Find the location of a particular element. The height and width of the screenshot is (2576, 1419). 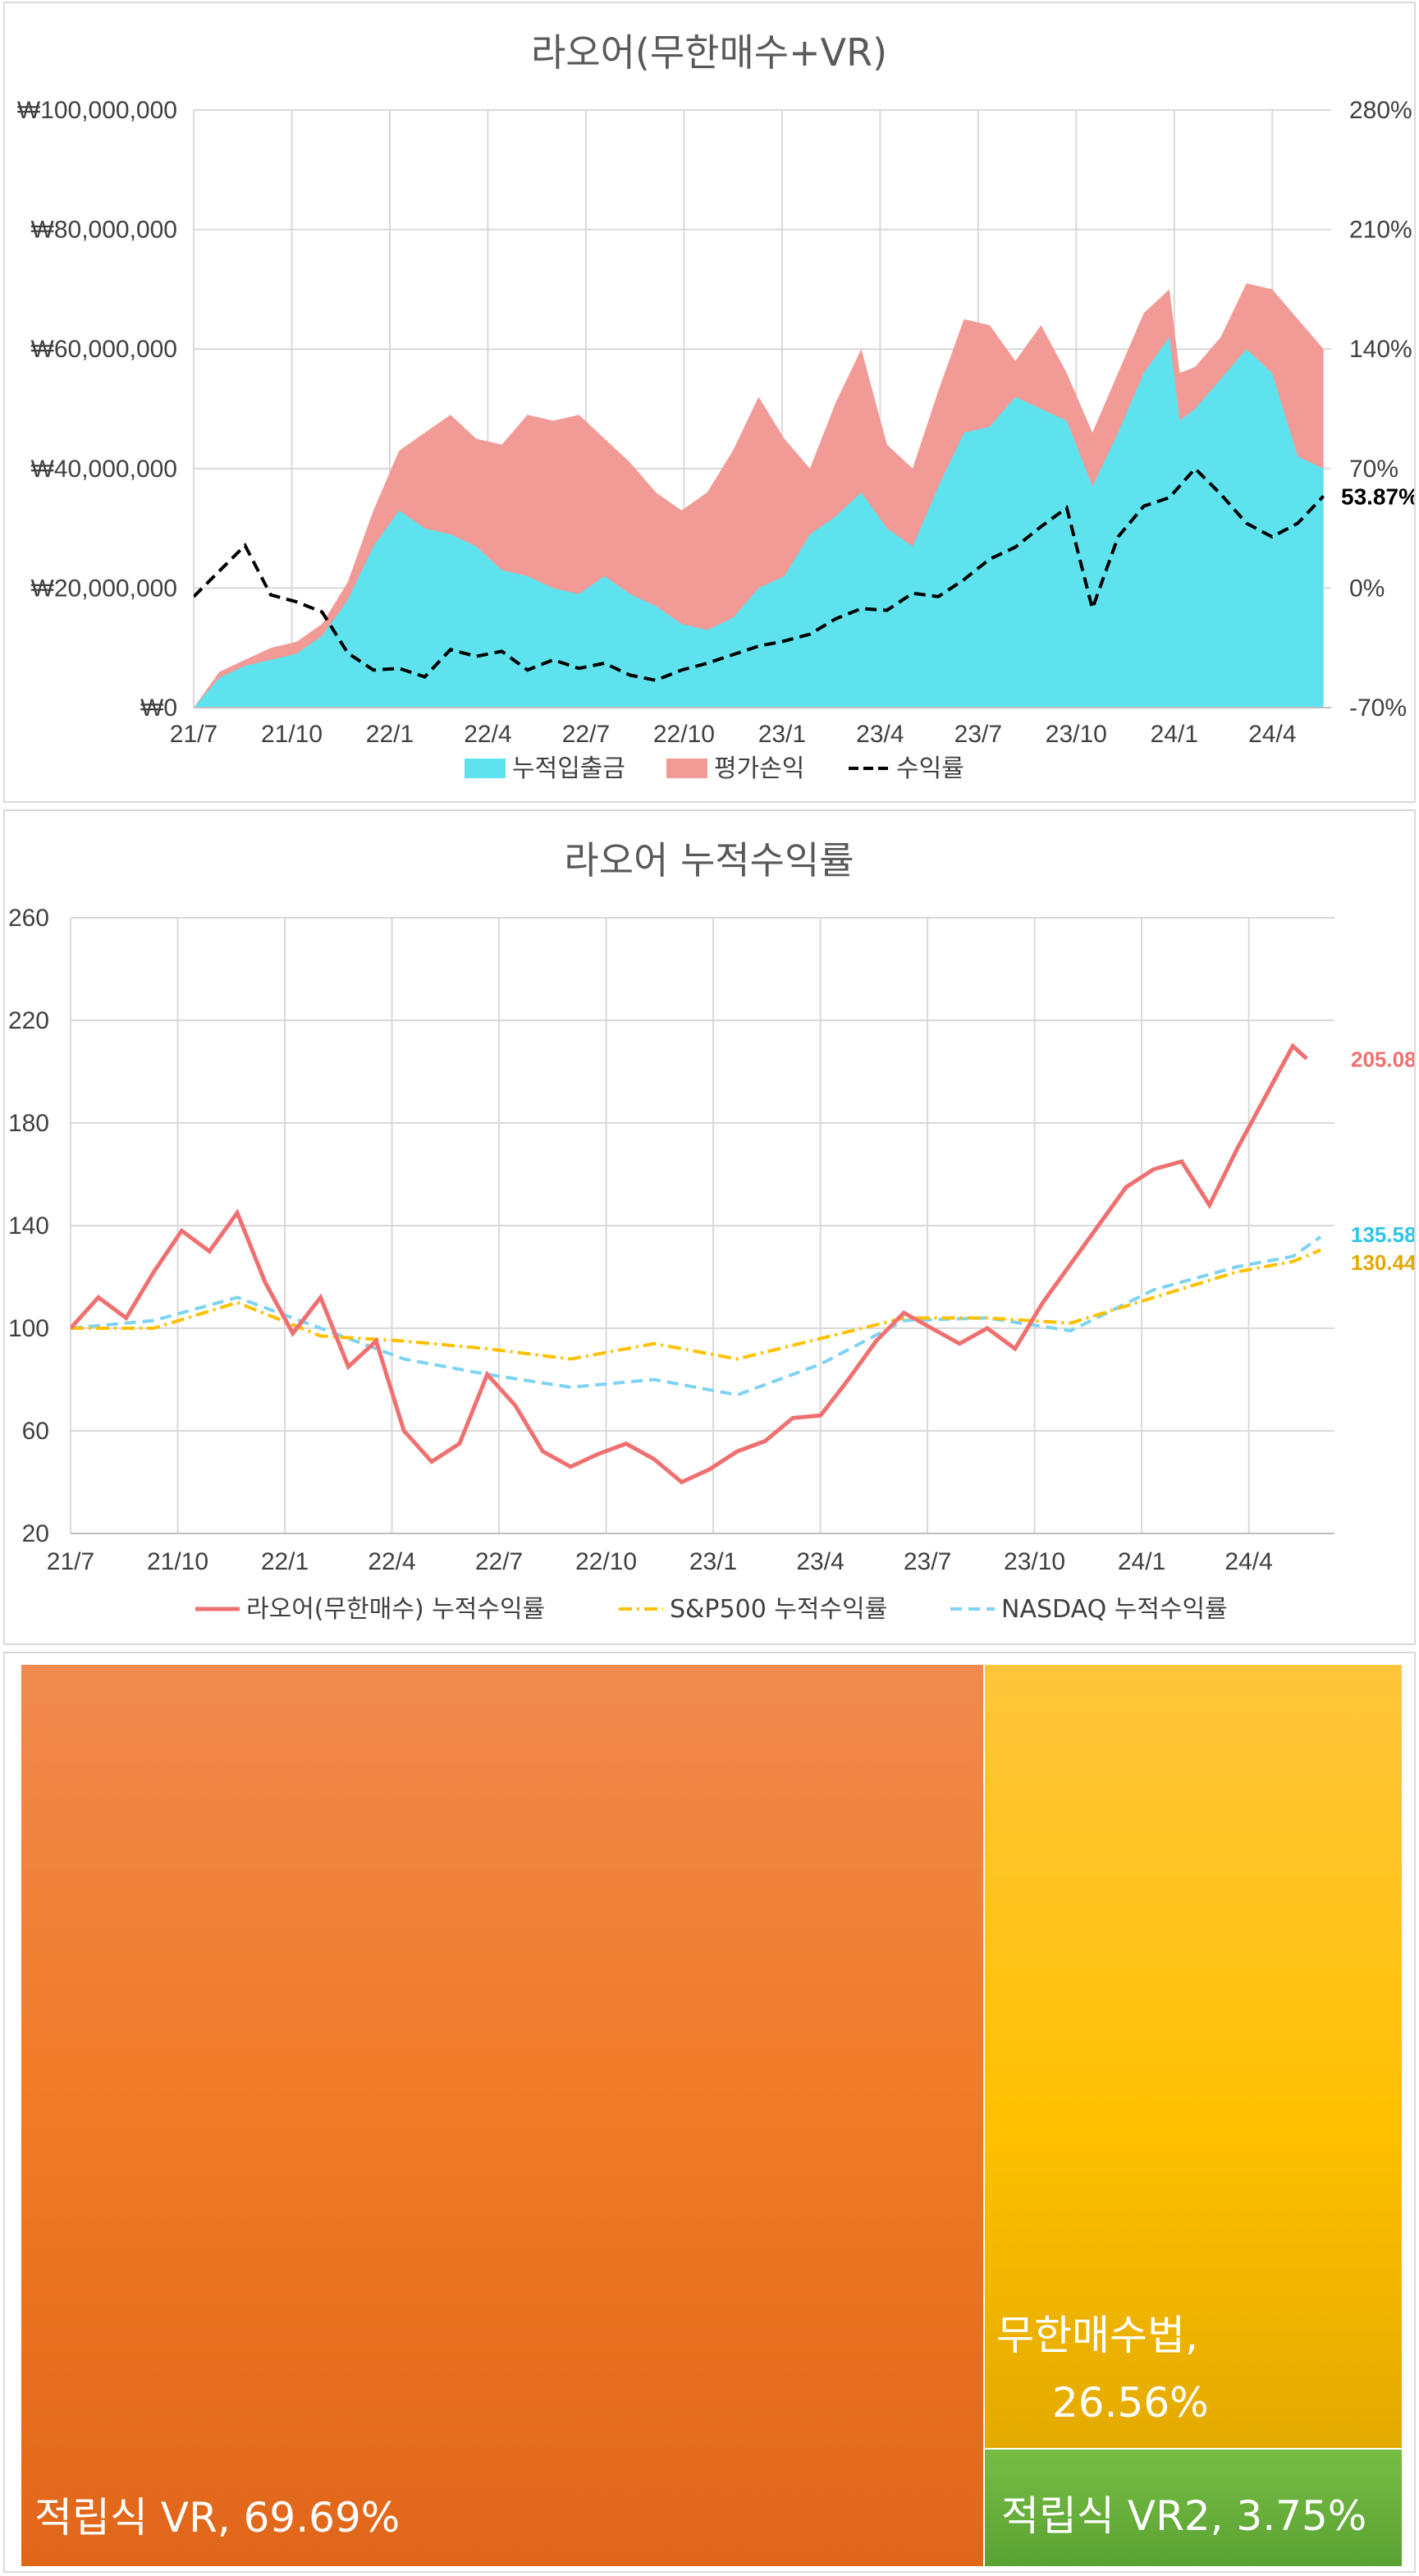

y-tick-label: 140 is located at coordinates (29, 1226).